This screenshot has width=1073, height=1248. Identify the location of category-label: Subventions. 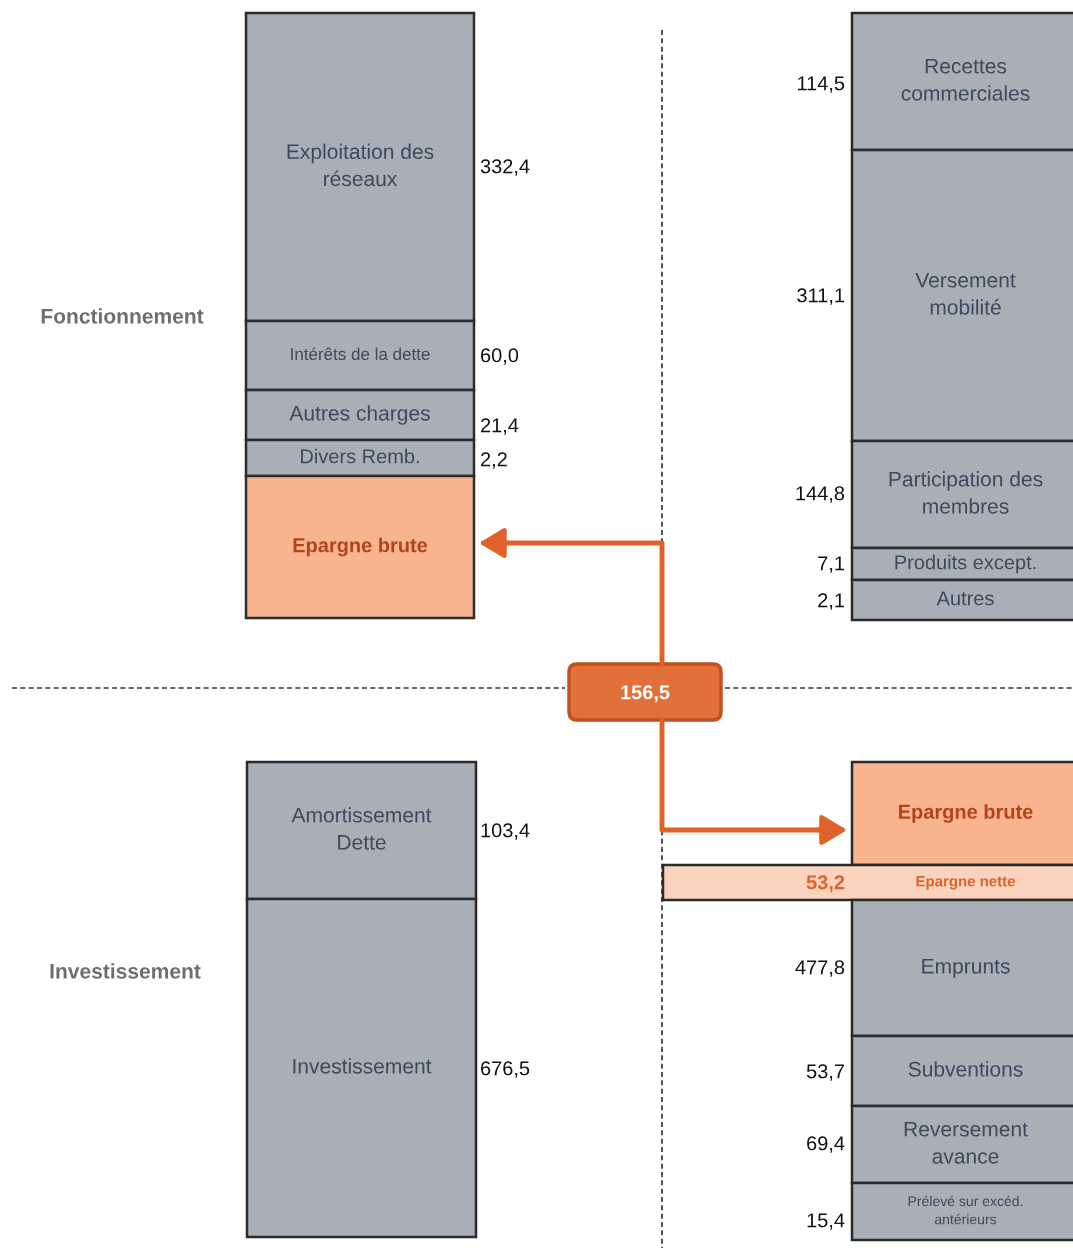
(965, 1069).